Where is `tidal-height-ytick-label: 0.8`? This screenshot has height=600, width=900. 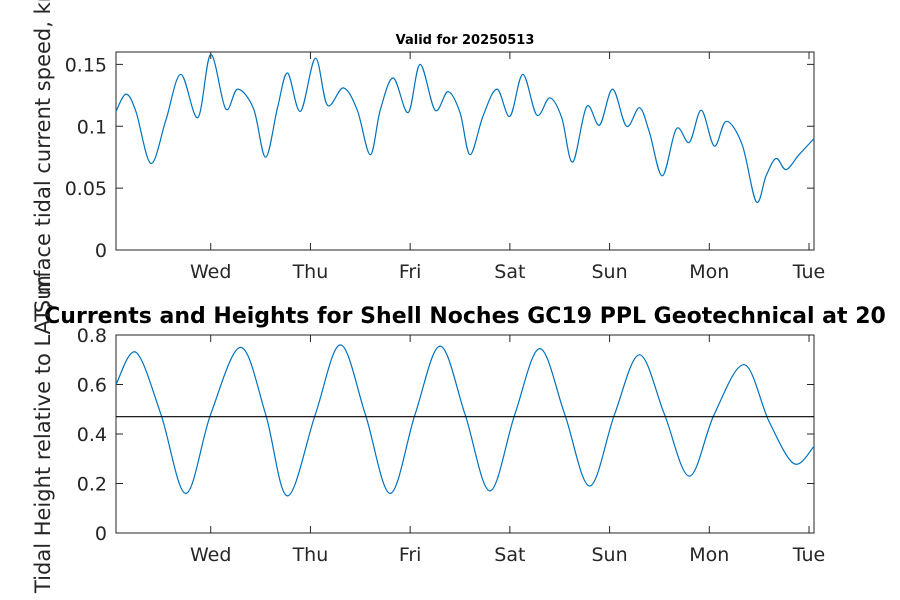
tidal-height-ytick-label: 0.8 is located at coordinates (92, 336).